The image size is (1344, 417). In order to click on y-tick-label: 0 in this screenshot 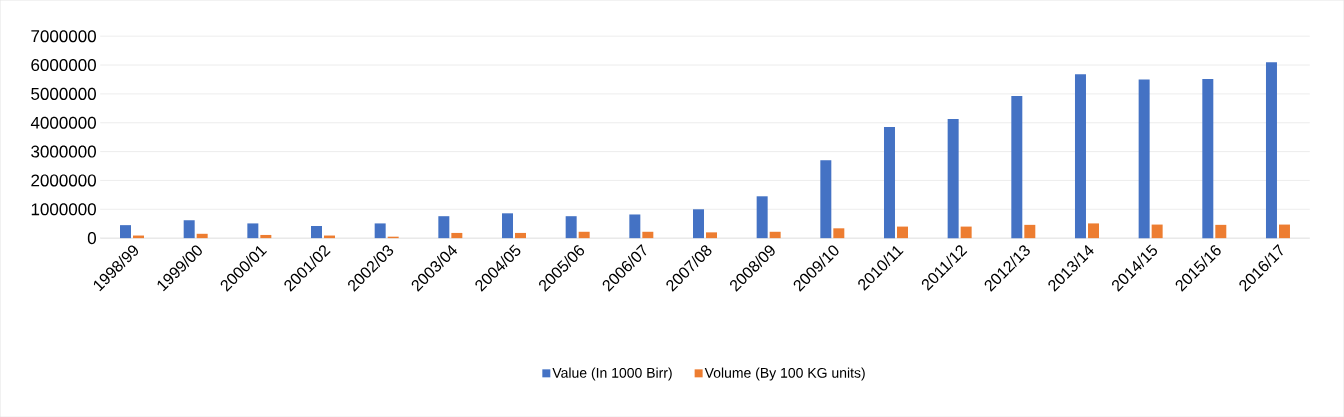, I will do `click(91, 238)`.